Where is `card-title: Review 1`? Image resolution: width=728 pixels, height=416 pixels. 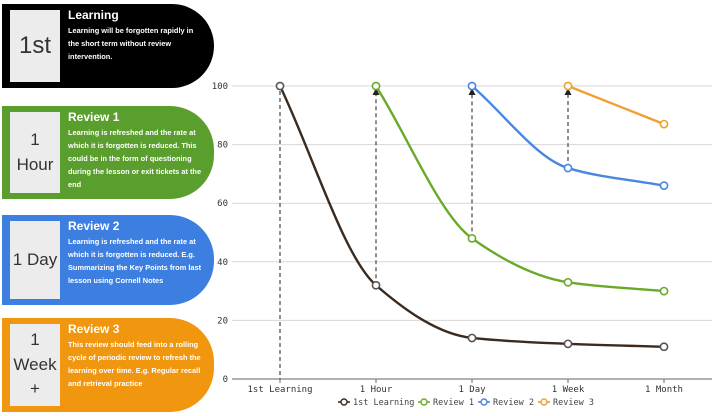 card-title: Review 1 is located at coordinates (94, 117).